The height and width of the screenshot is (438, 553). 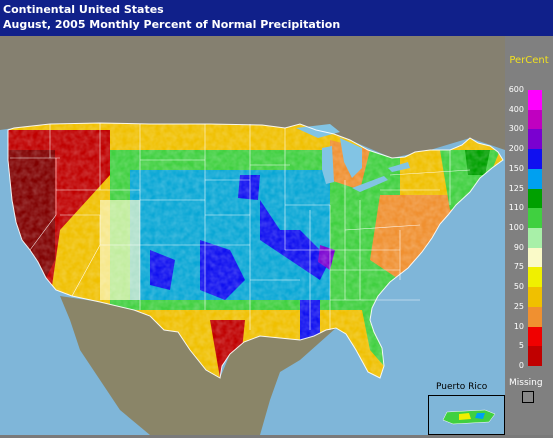 What do you see at coordinates (521, 365) in the screenshot?
I see `legend-label-0: 0` at bounding box center [521, 365].